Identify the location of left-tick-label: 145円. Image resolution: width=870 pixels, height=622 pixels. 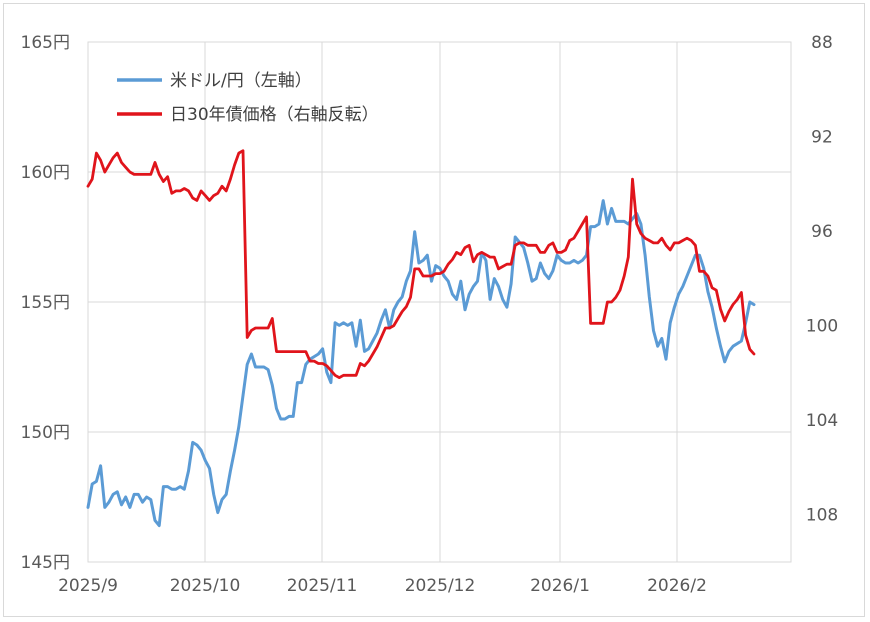
(45, 563).